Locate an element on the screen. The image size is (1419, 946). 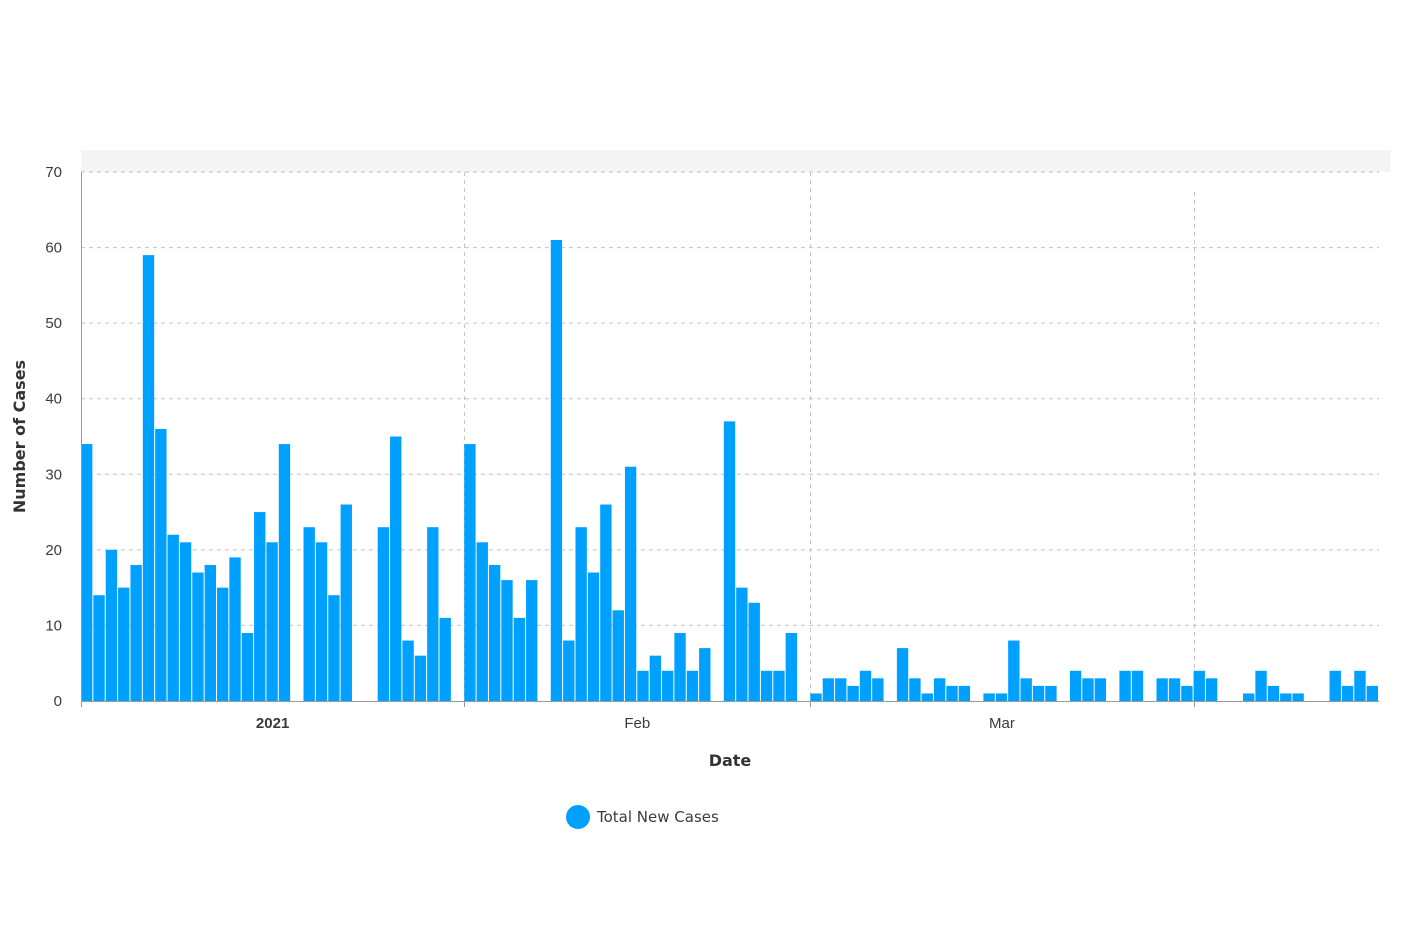
legend-swatch-total-new-cases is located at coordinates (578, 817).